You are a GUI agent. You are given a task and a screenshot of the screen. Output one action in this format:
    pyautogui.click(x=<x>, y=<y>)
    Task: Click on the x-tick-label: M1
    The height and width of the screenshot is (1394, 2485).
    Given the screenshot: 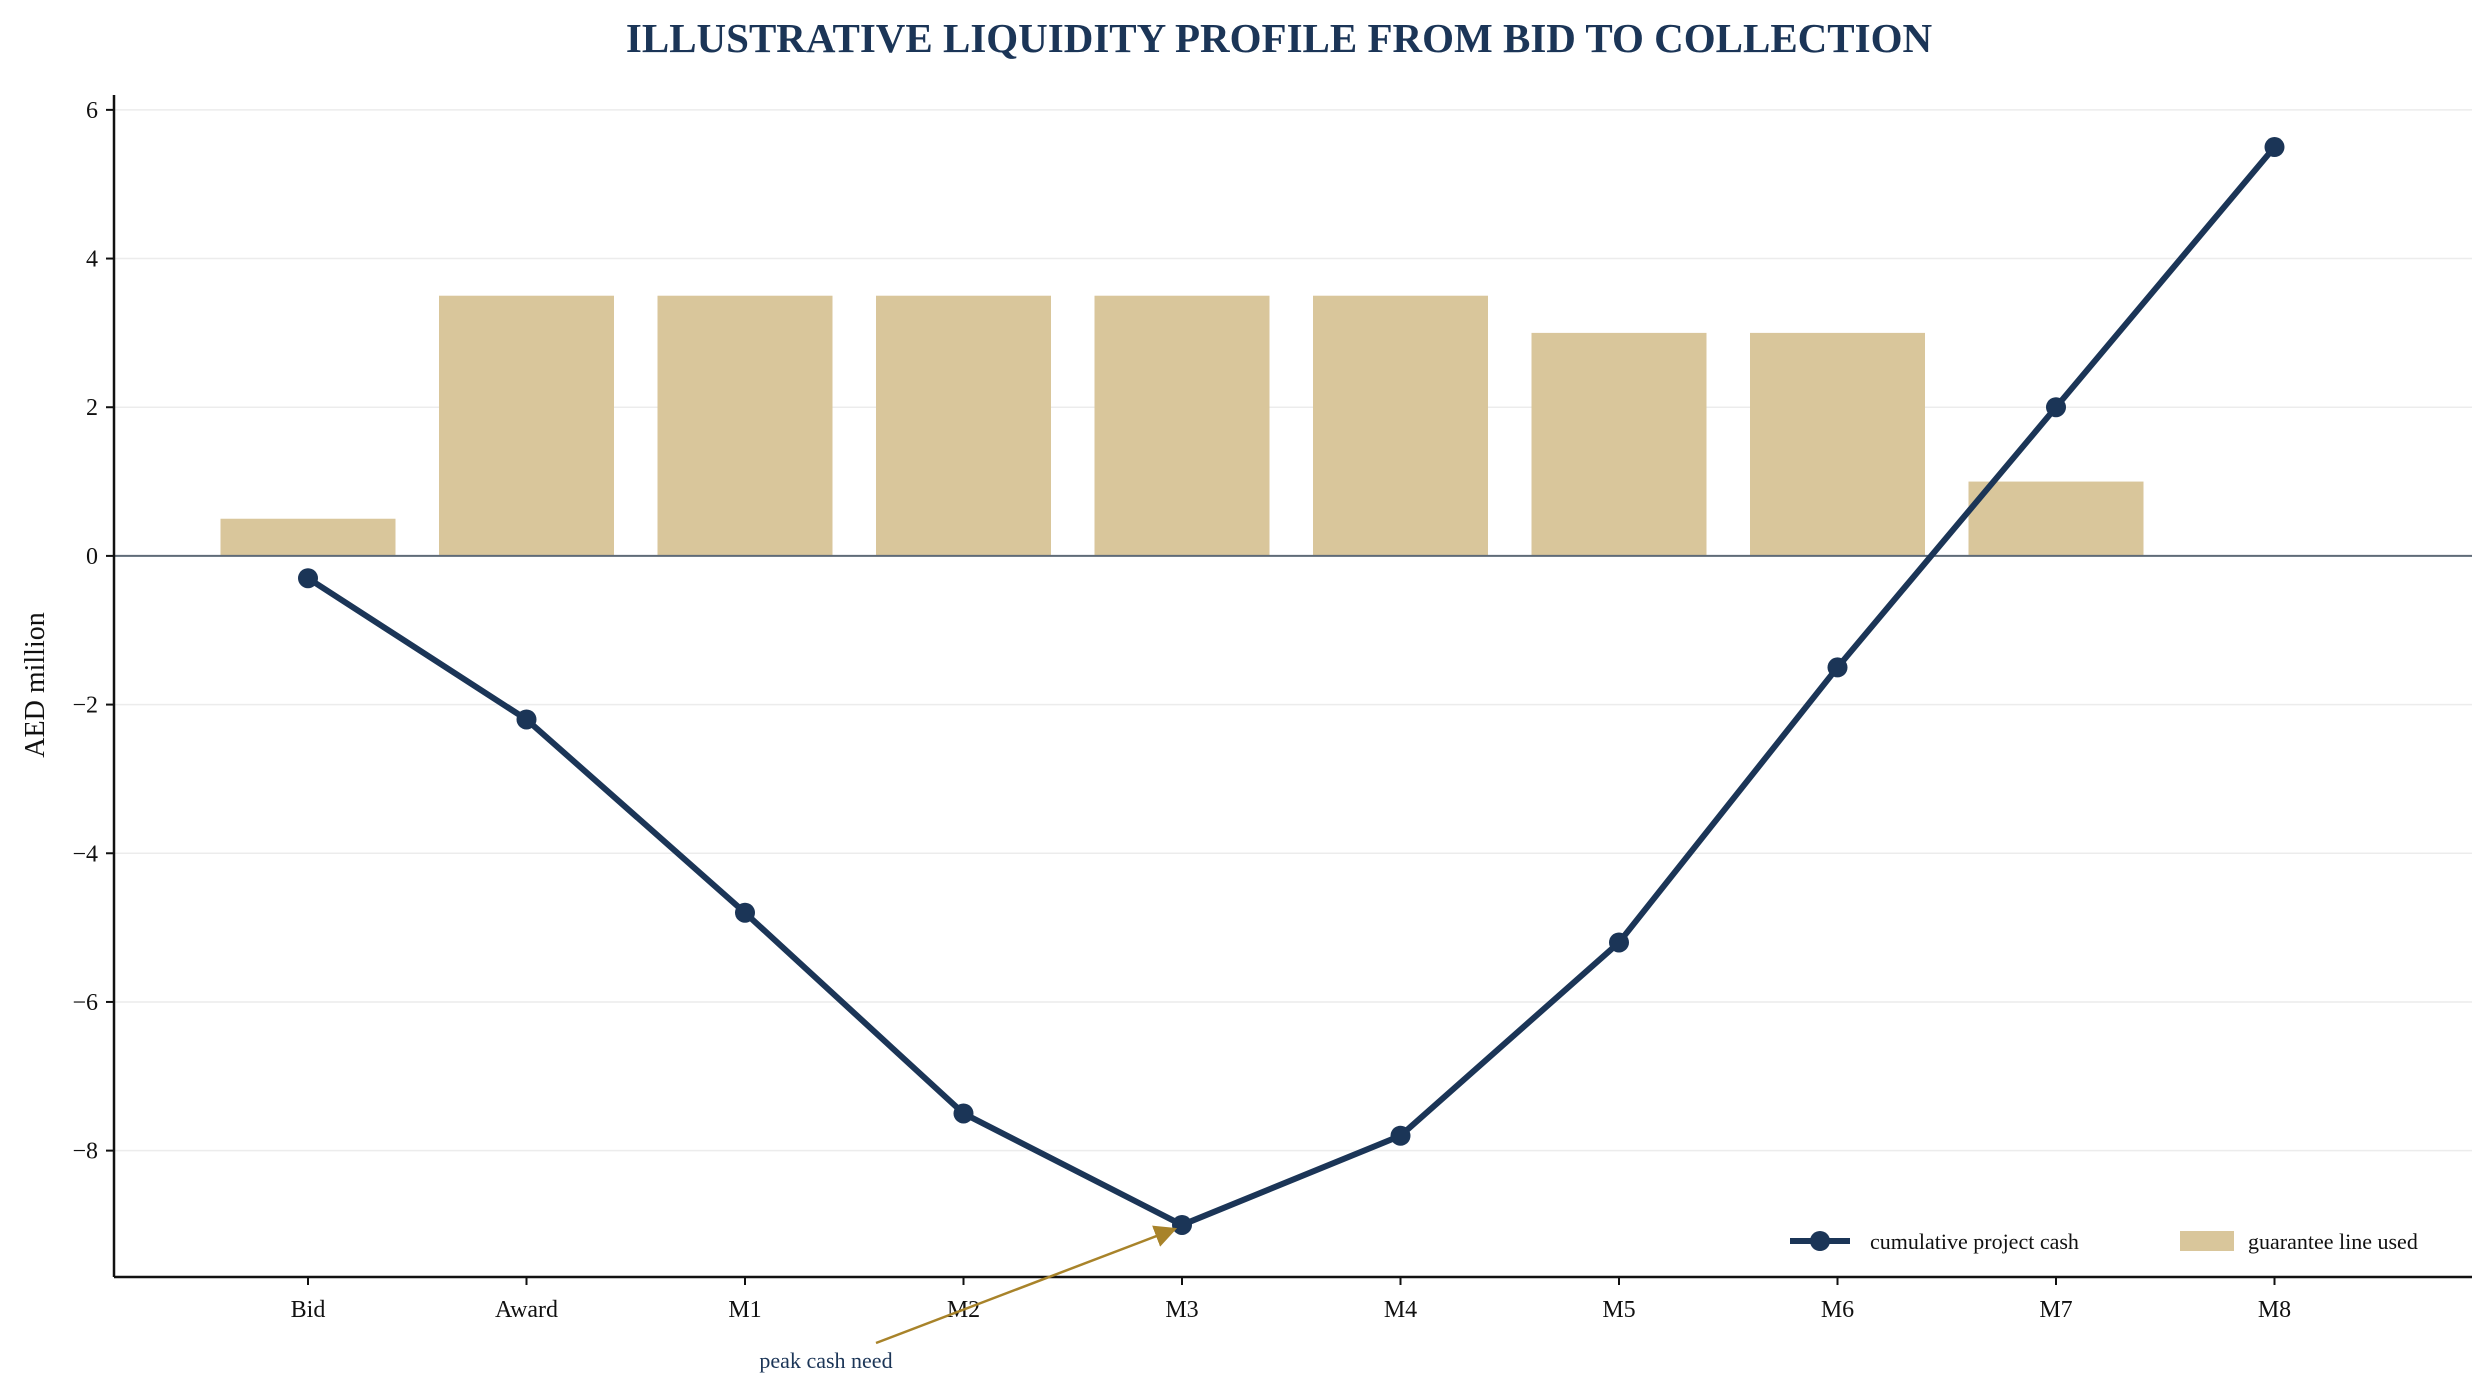 What is the action you would take?
    pyautogui.click(x=744, y=1310)
    